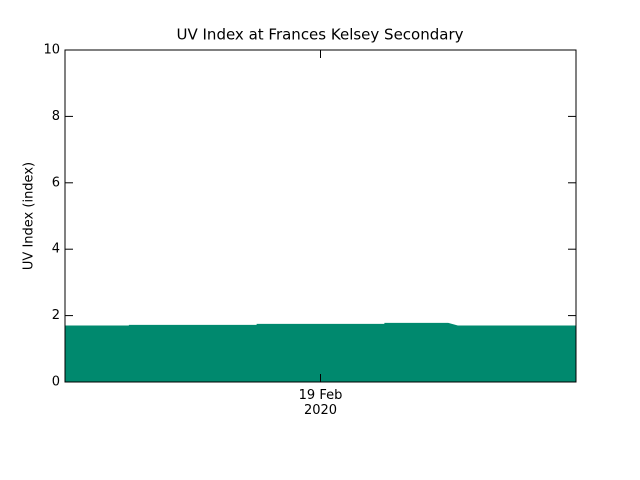 The width and height of the screenshot is (640, 480). What do you see at coordinates (51, 50) in the screenshot?
I see `y-tick-label: 10` at bounding box center [51, 50].